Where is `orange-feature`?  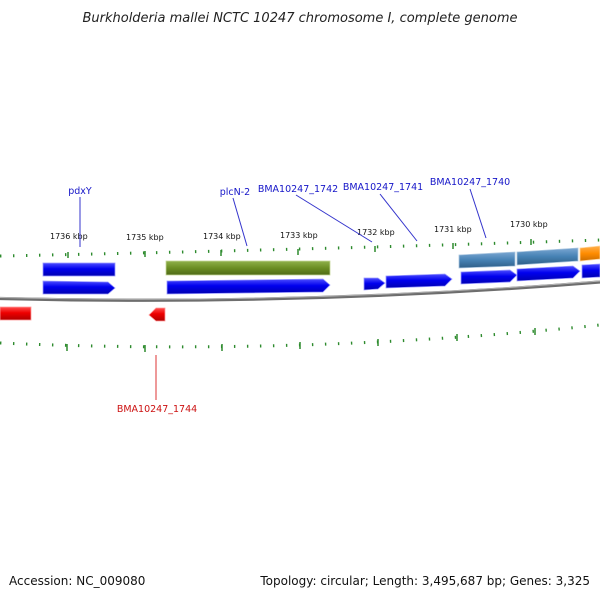 orange-feature is located at coordinates (589, 253).